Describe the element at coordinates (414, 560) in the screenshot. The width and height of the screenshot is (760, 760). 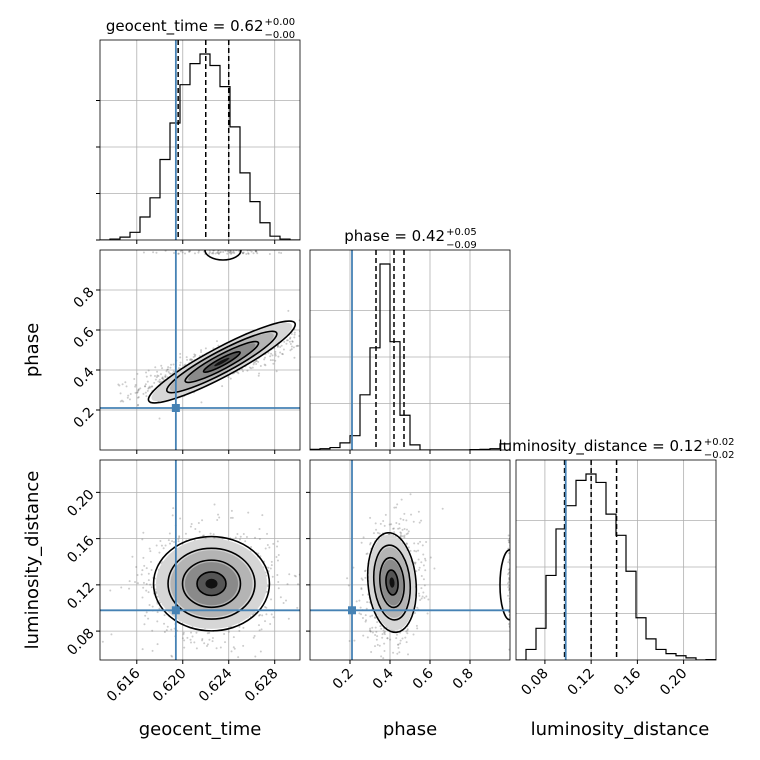
I see `panel-content` at that location.